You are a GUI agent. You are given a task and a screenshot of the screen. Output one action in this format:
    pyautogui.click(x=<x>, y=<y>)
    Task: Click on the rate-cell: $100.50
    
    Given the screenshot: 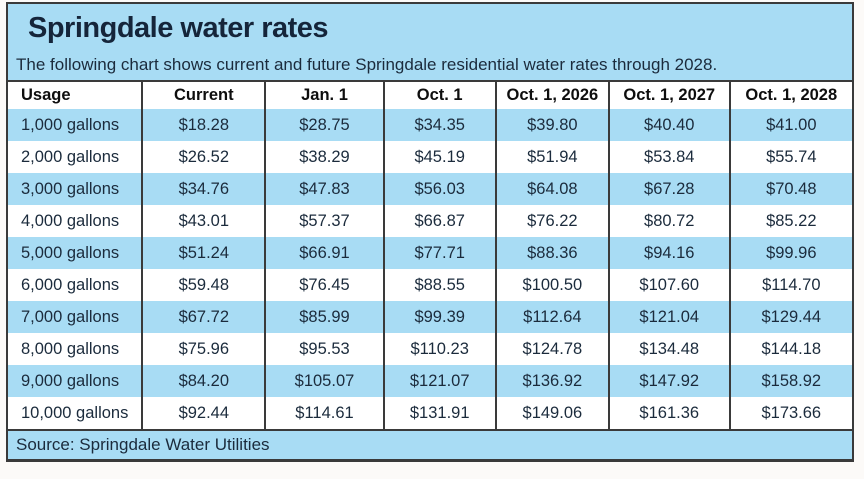 What is the action you would take?
    pyautogui.click(x=551, y=285)
    